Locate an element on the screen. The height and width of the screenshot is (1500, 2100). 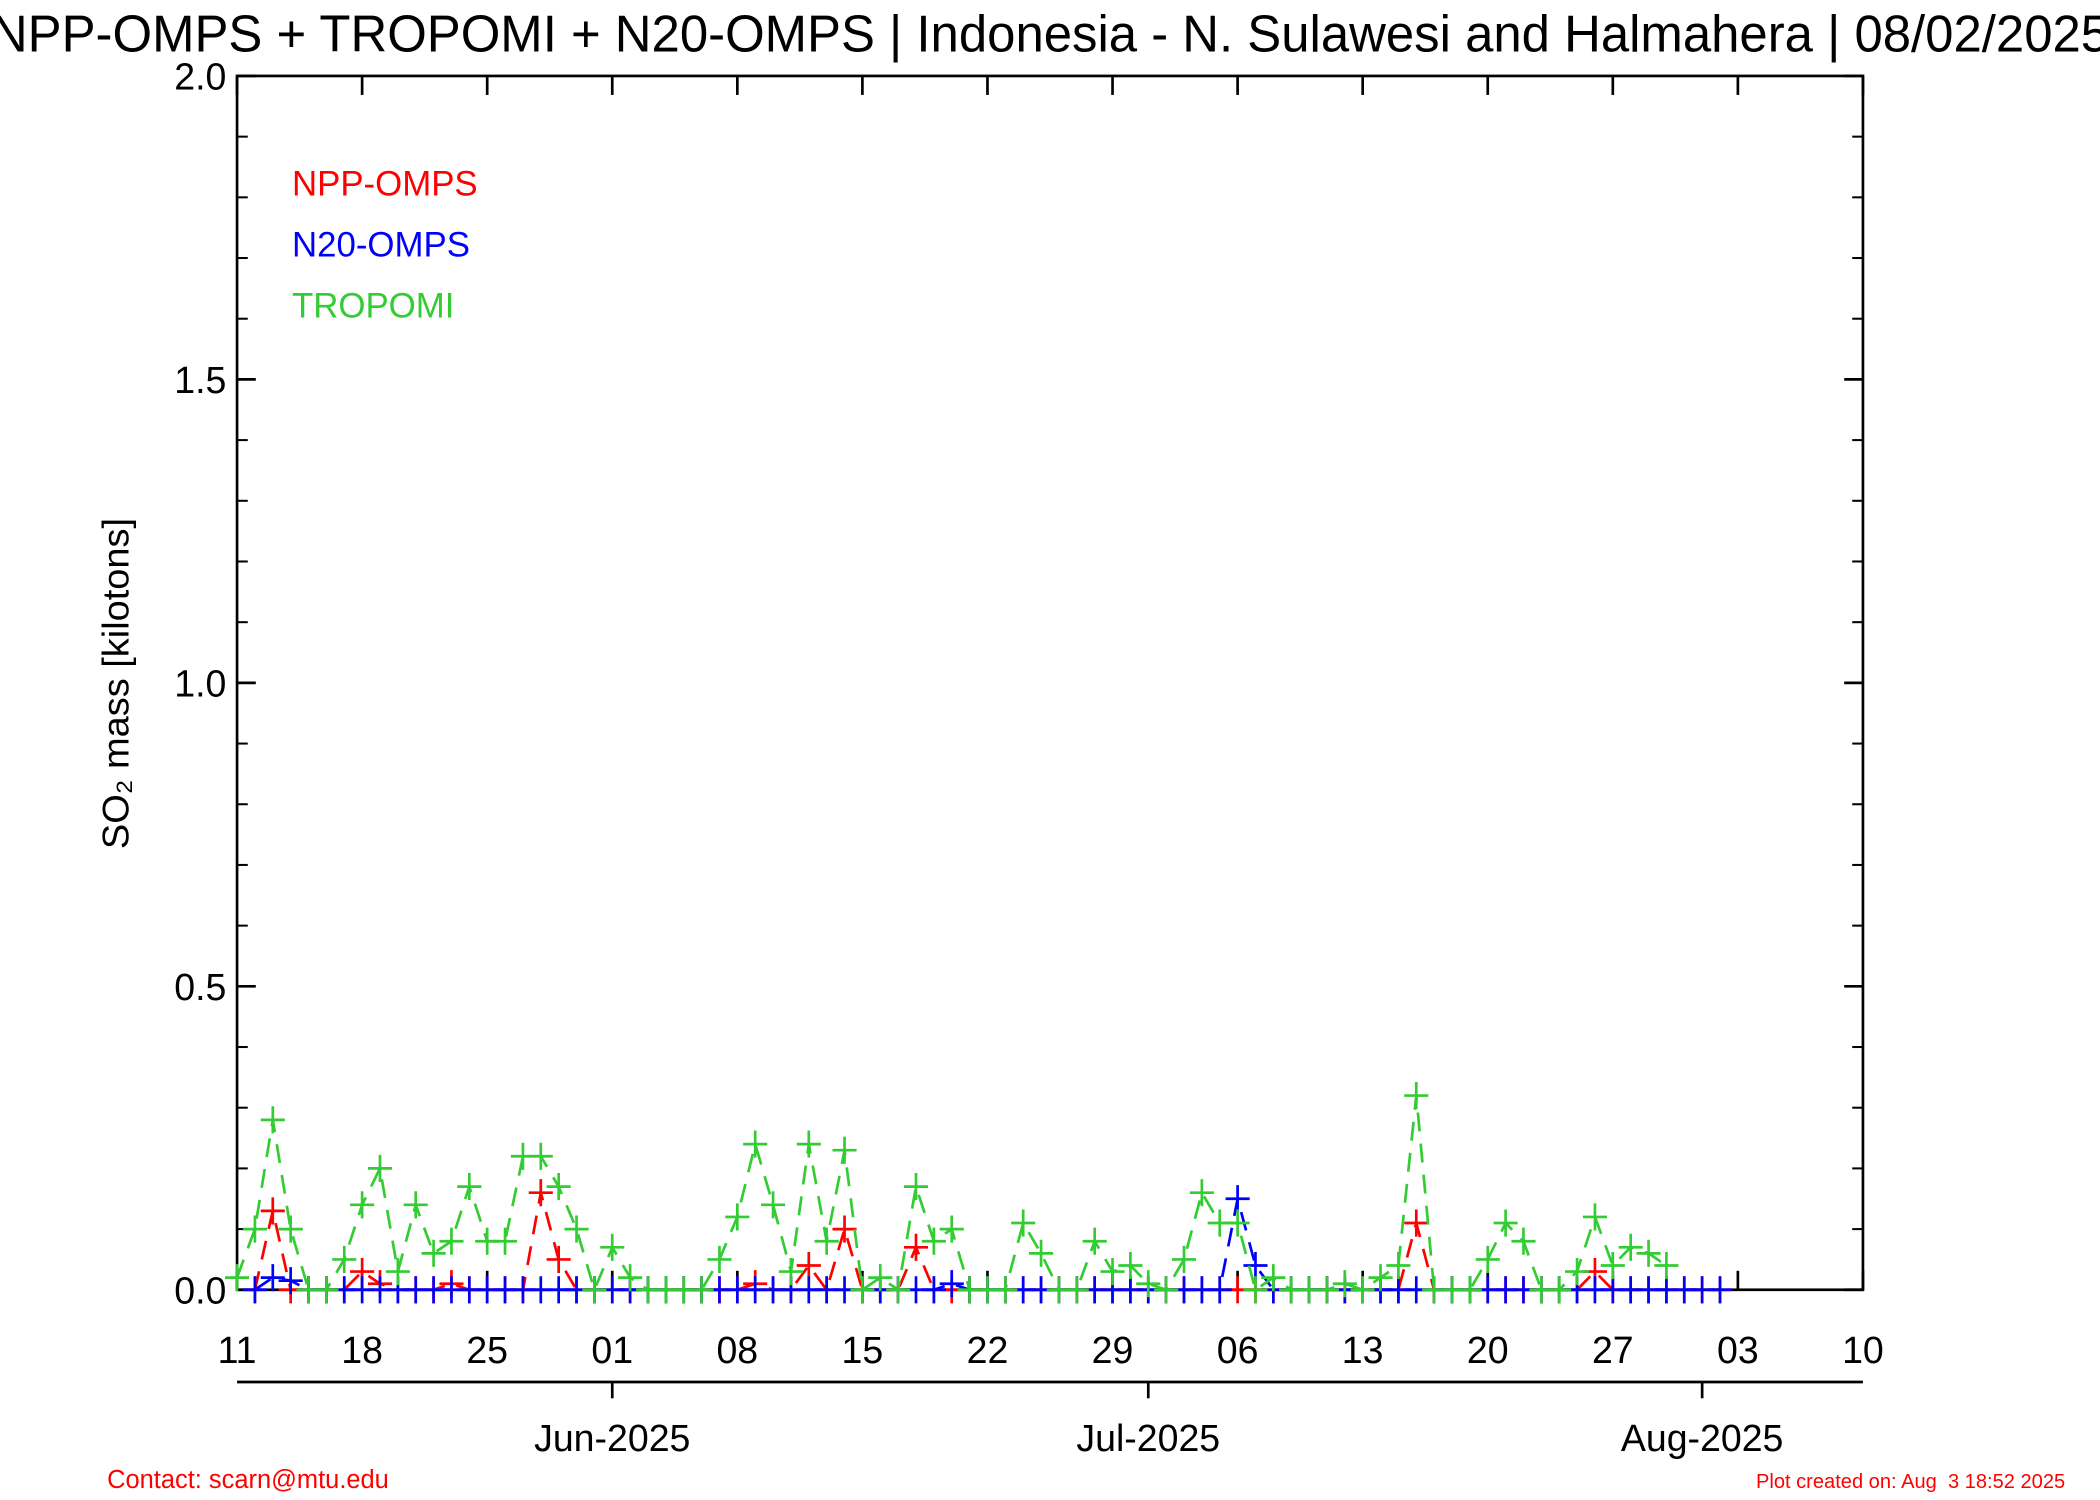
created-note: Plot created on: Aug 3 18:52 2025 is located at coordinates (1910, 1482).